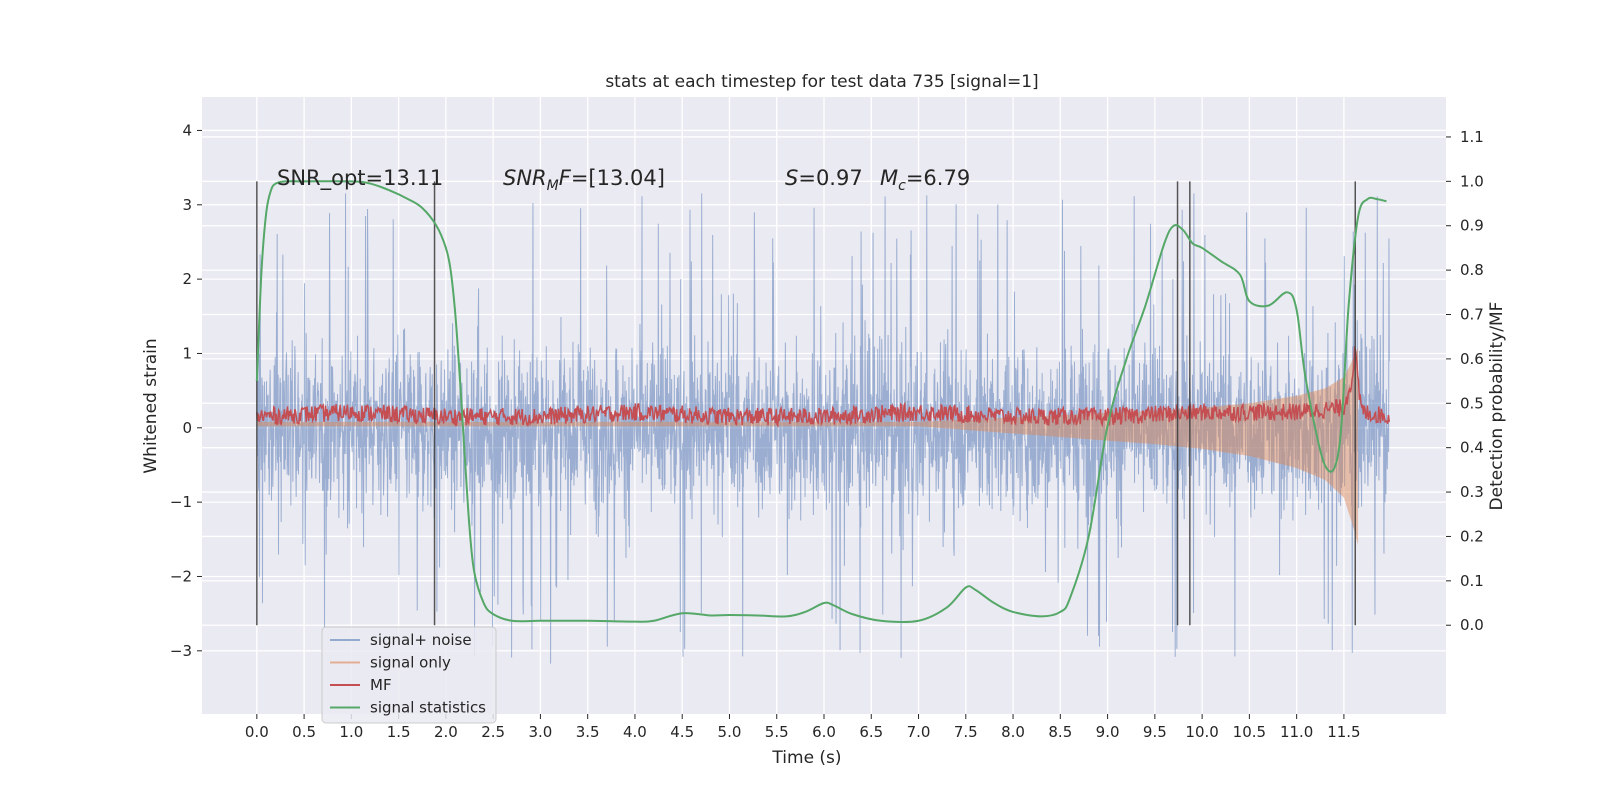  Describe the element at coordinates (187, 130) in the screenshot. I see `y-tick-label: 4` at that location.